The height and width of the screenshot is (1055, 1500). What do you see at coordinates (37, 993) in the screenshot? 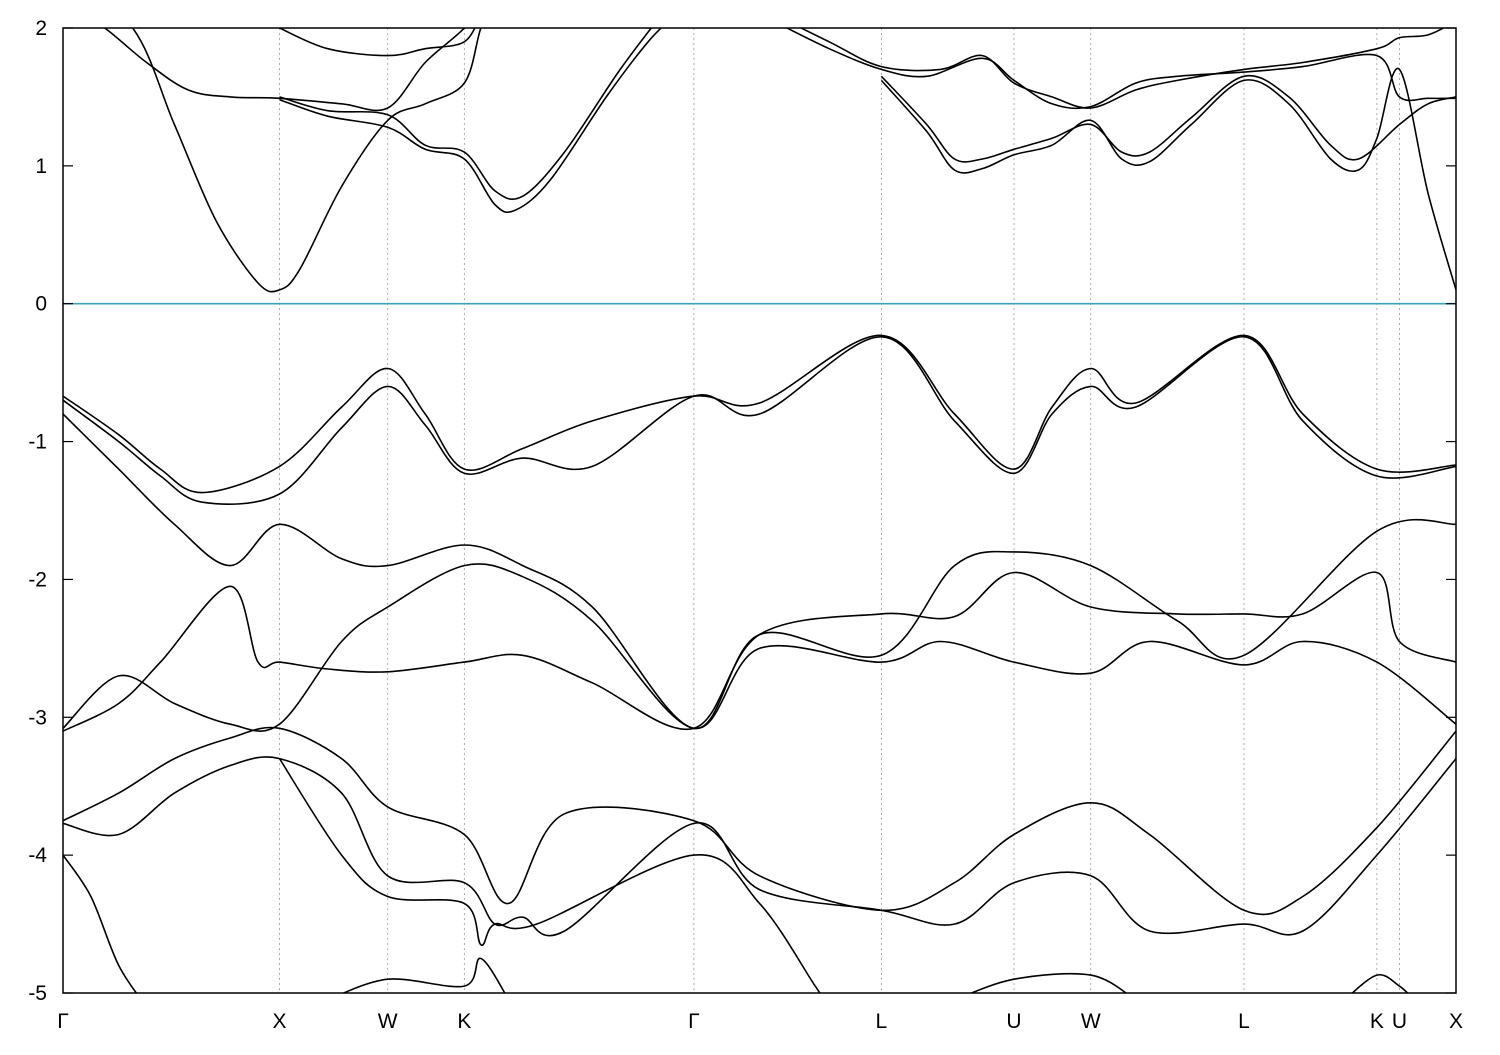
I see `y-tick-label-7: -5` at bounding box center [37, 993].